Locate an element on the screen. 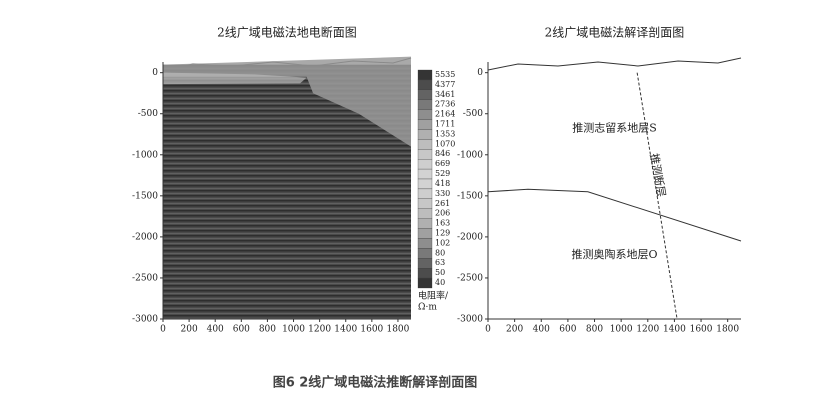 The image size is (831, 415). colorbar-label: 2736 is located at coordinates (445, 104).